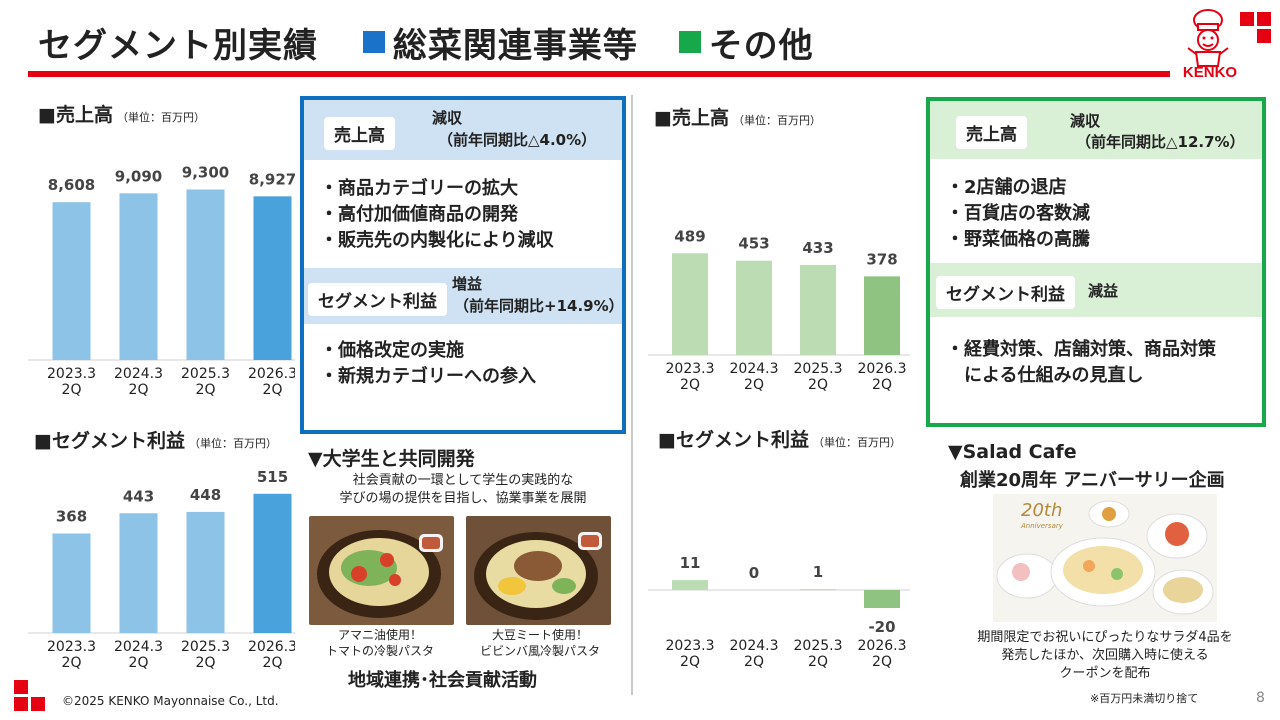 This screenshot has width=1280, height=720. What do you see at coordinates (75, 115) in the screenshot?
I see `seg1-sales-label-text: ■売上高` at bounding box center [75, 115].